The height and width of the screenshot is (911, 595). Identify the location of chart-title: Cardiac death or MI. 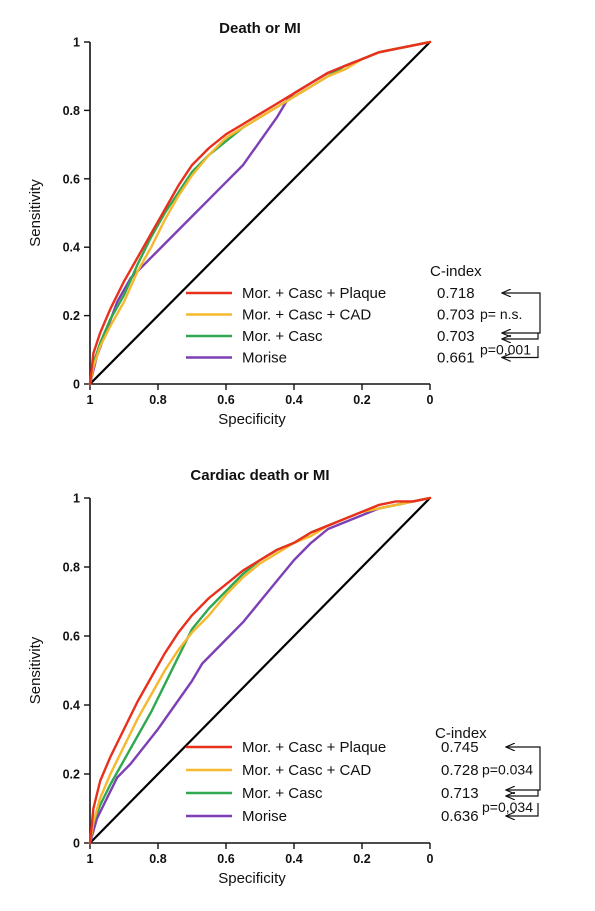
(259, 475).